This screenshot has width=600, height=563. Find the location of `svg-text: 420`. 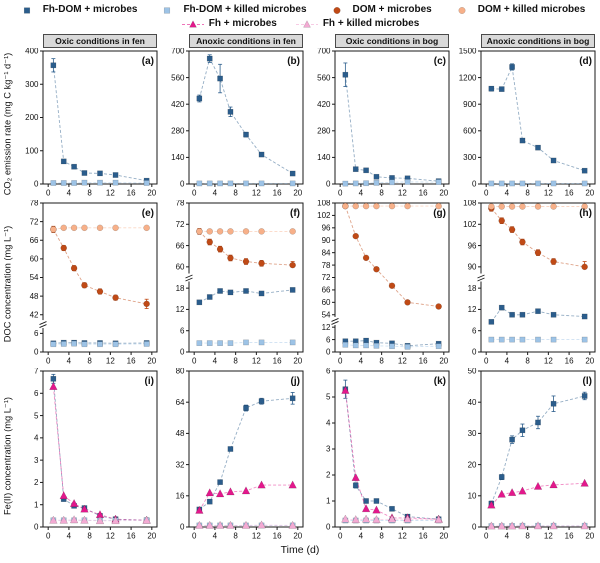

svg-text: 420 is located at coordinates (324, 104).